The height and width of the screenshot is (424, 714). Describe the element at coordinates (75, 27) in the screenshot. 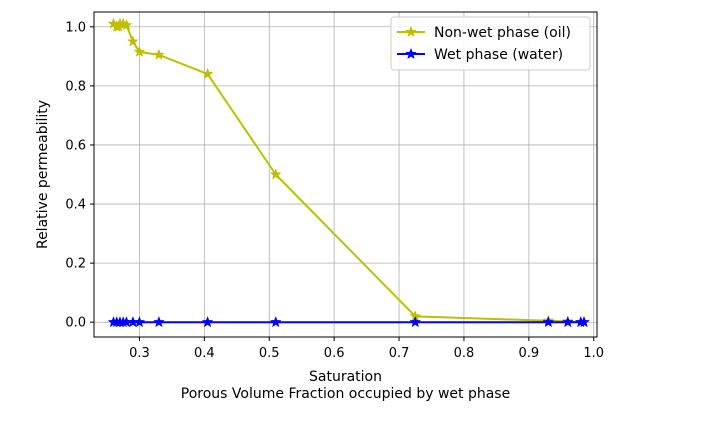

I see `y-tick-label: 1.0` at that location.